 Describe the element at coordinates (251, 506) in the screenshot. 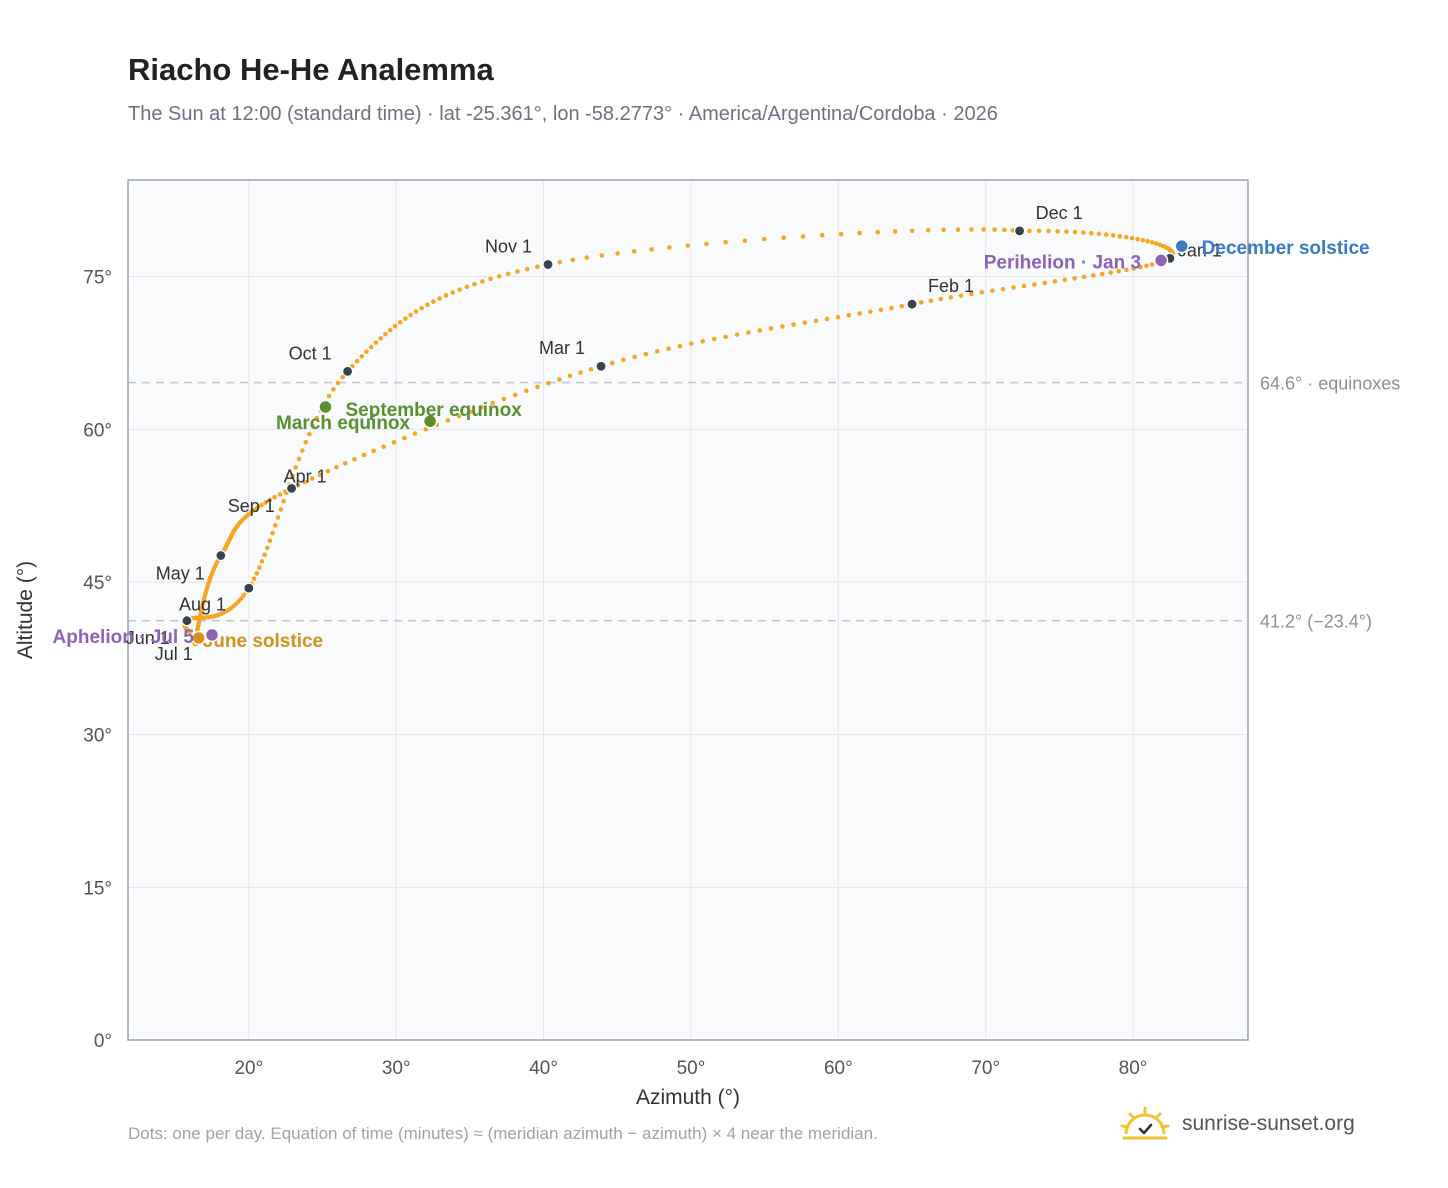

I see `month-marker-label: Sep 1` at that location.